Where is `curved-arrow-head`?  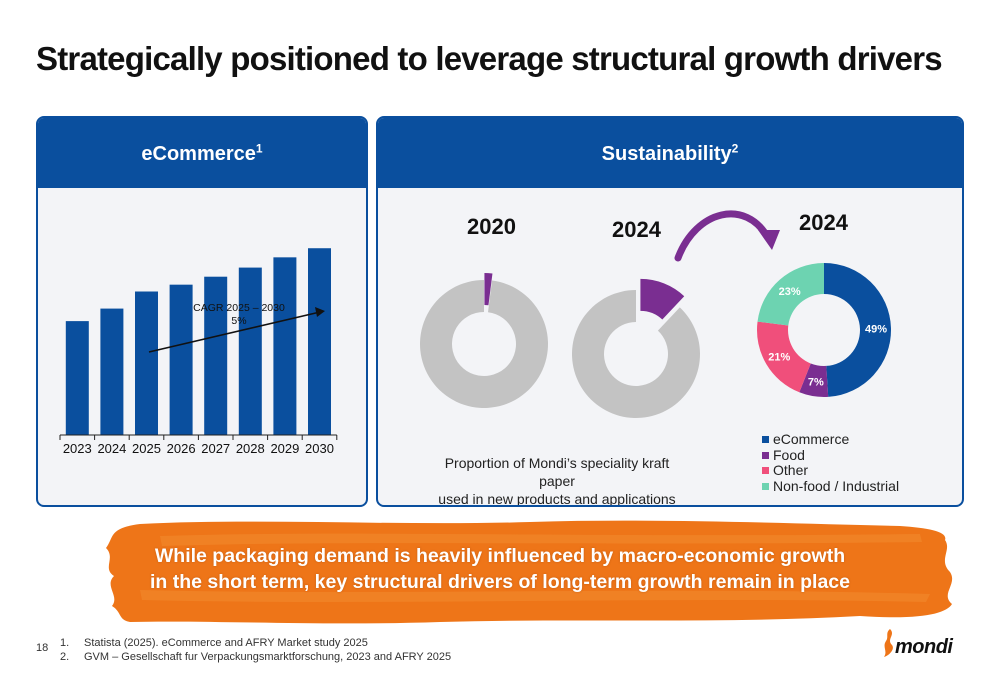
curved-arrow-head is located at coordinates (769, 240).